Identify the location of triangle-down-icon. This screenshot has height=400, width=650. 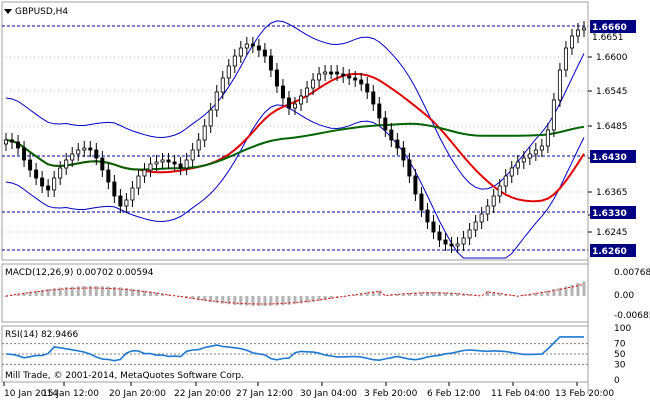
(8, 11).